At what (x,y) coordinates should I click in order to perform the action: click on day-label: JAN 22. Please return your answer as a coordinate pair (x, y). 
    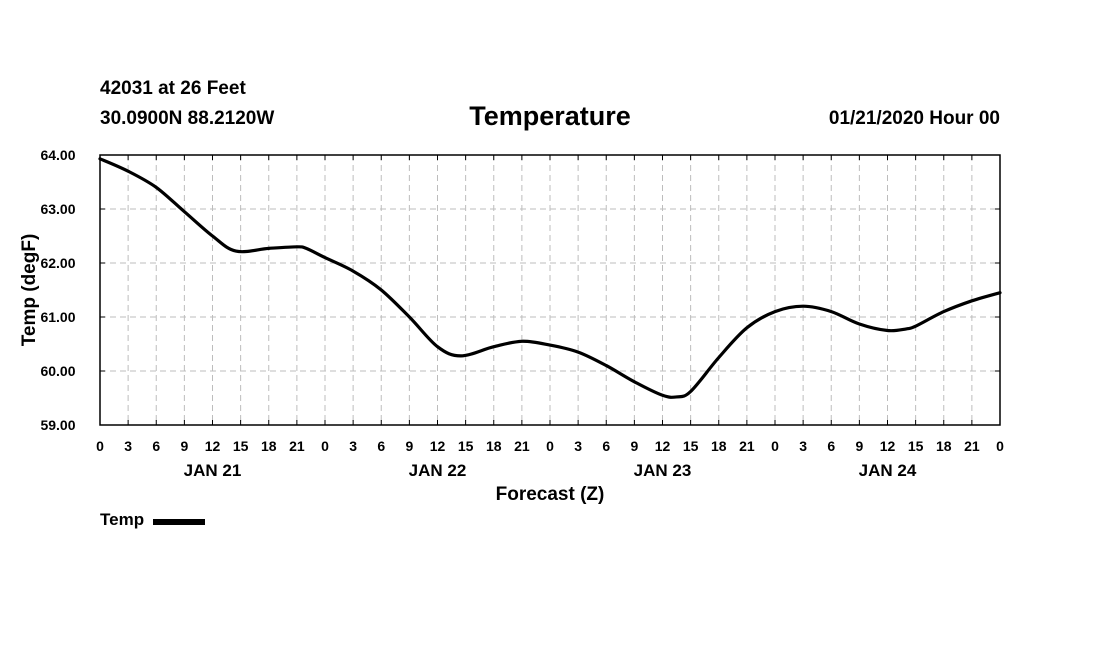
    Looking at the image, I should click on (438, 470).